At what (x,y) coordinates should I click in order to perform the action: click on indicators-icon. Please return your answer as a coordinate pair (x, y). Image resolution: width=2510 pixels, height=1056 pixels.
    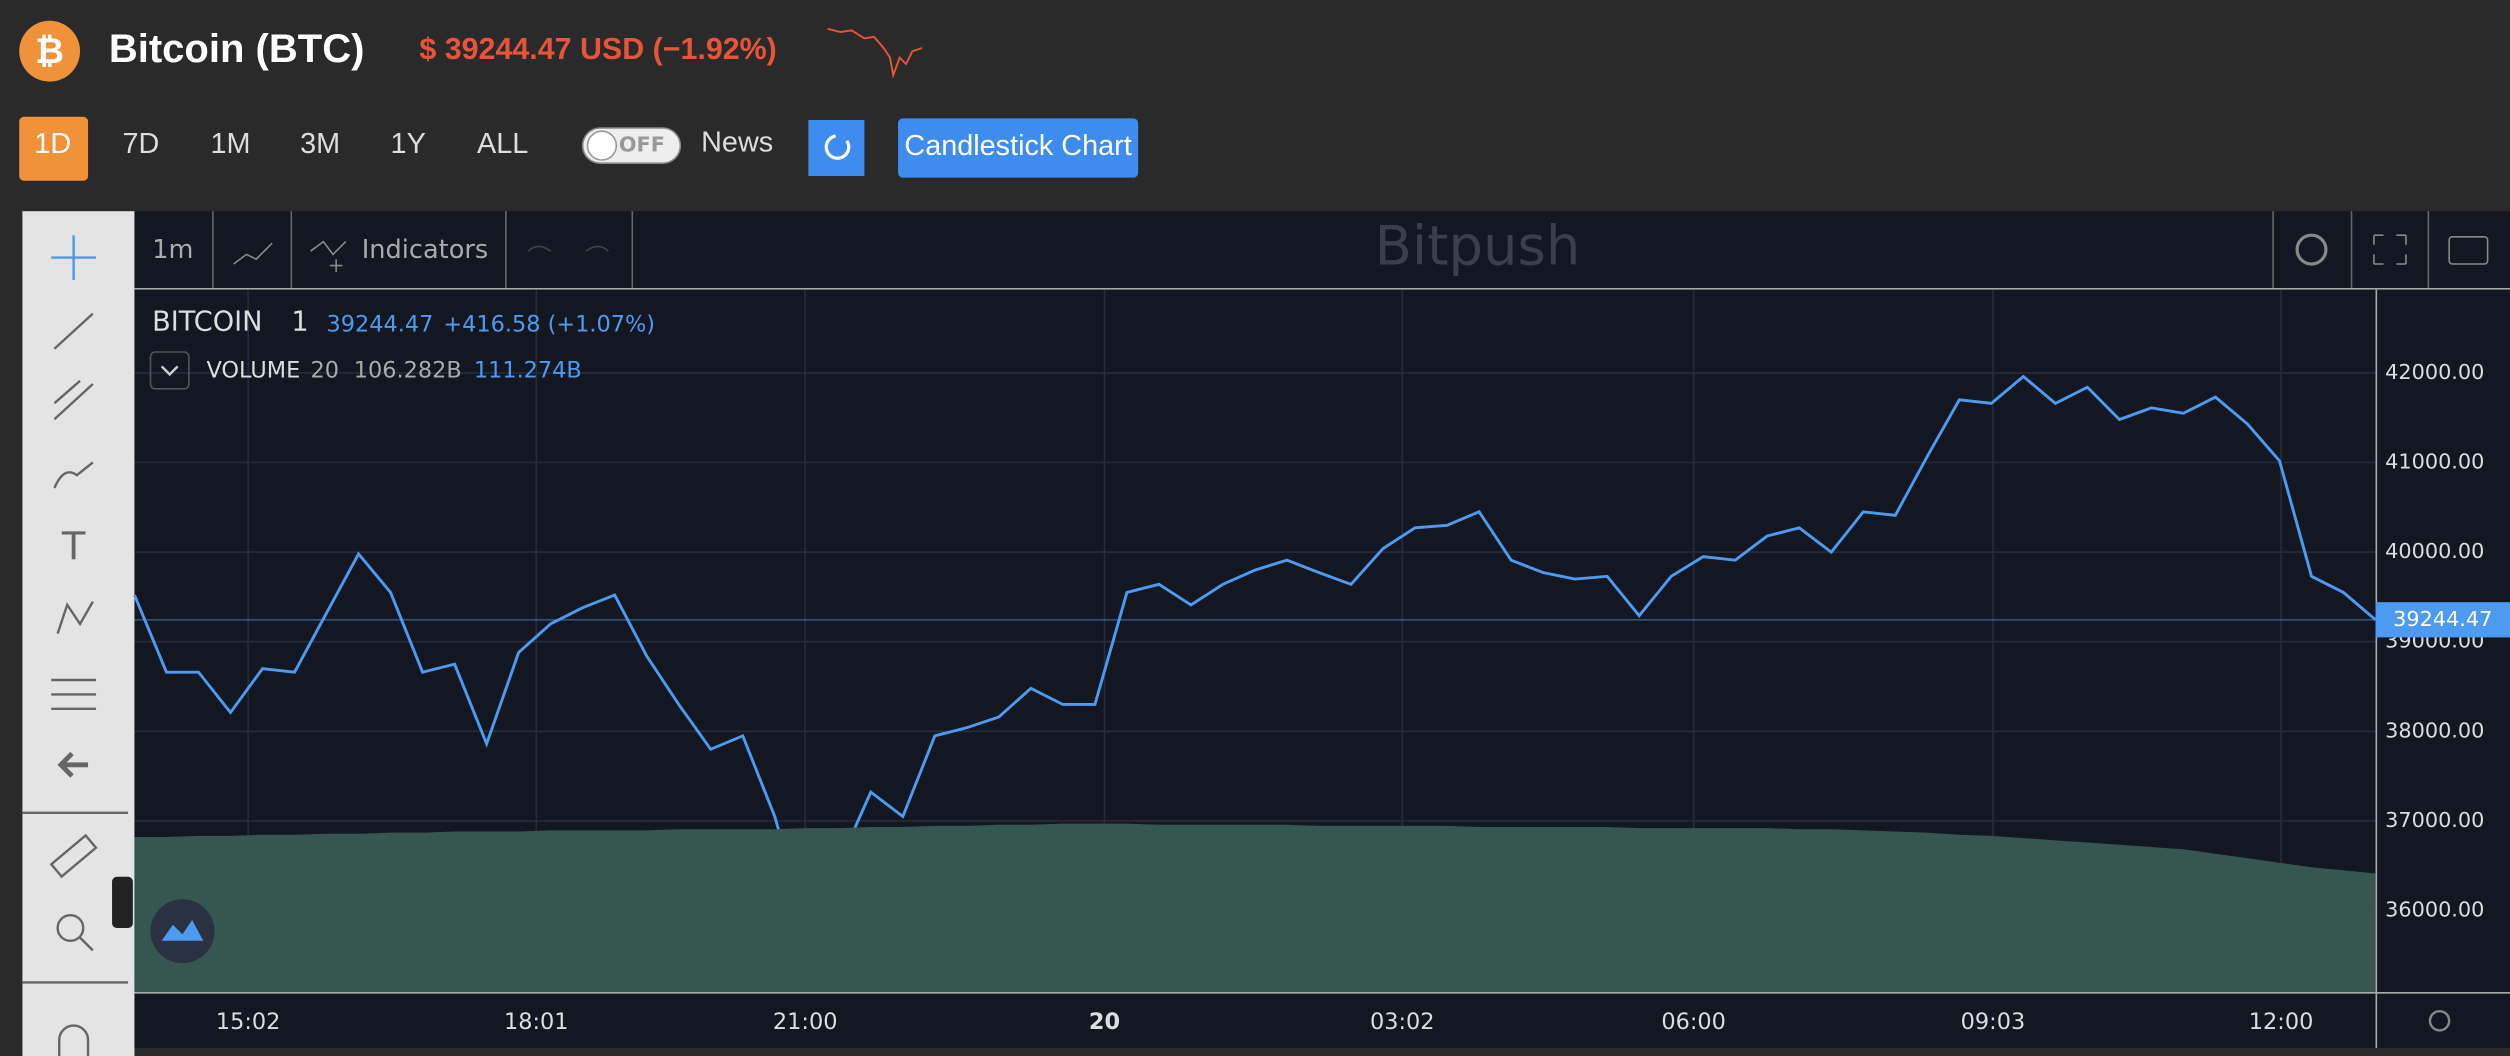
    Looking at the image, I should click on (328, 256).